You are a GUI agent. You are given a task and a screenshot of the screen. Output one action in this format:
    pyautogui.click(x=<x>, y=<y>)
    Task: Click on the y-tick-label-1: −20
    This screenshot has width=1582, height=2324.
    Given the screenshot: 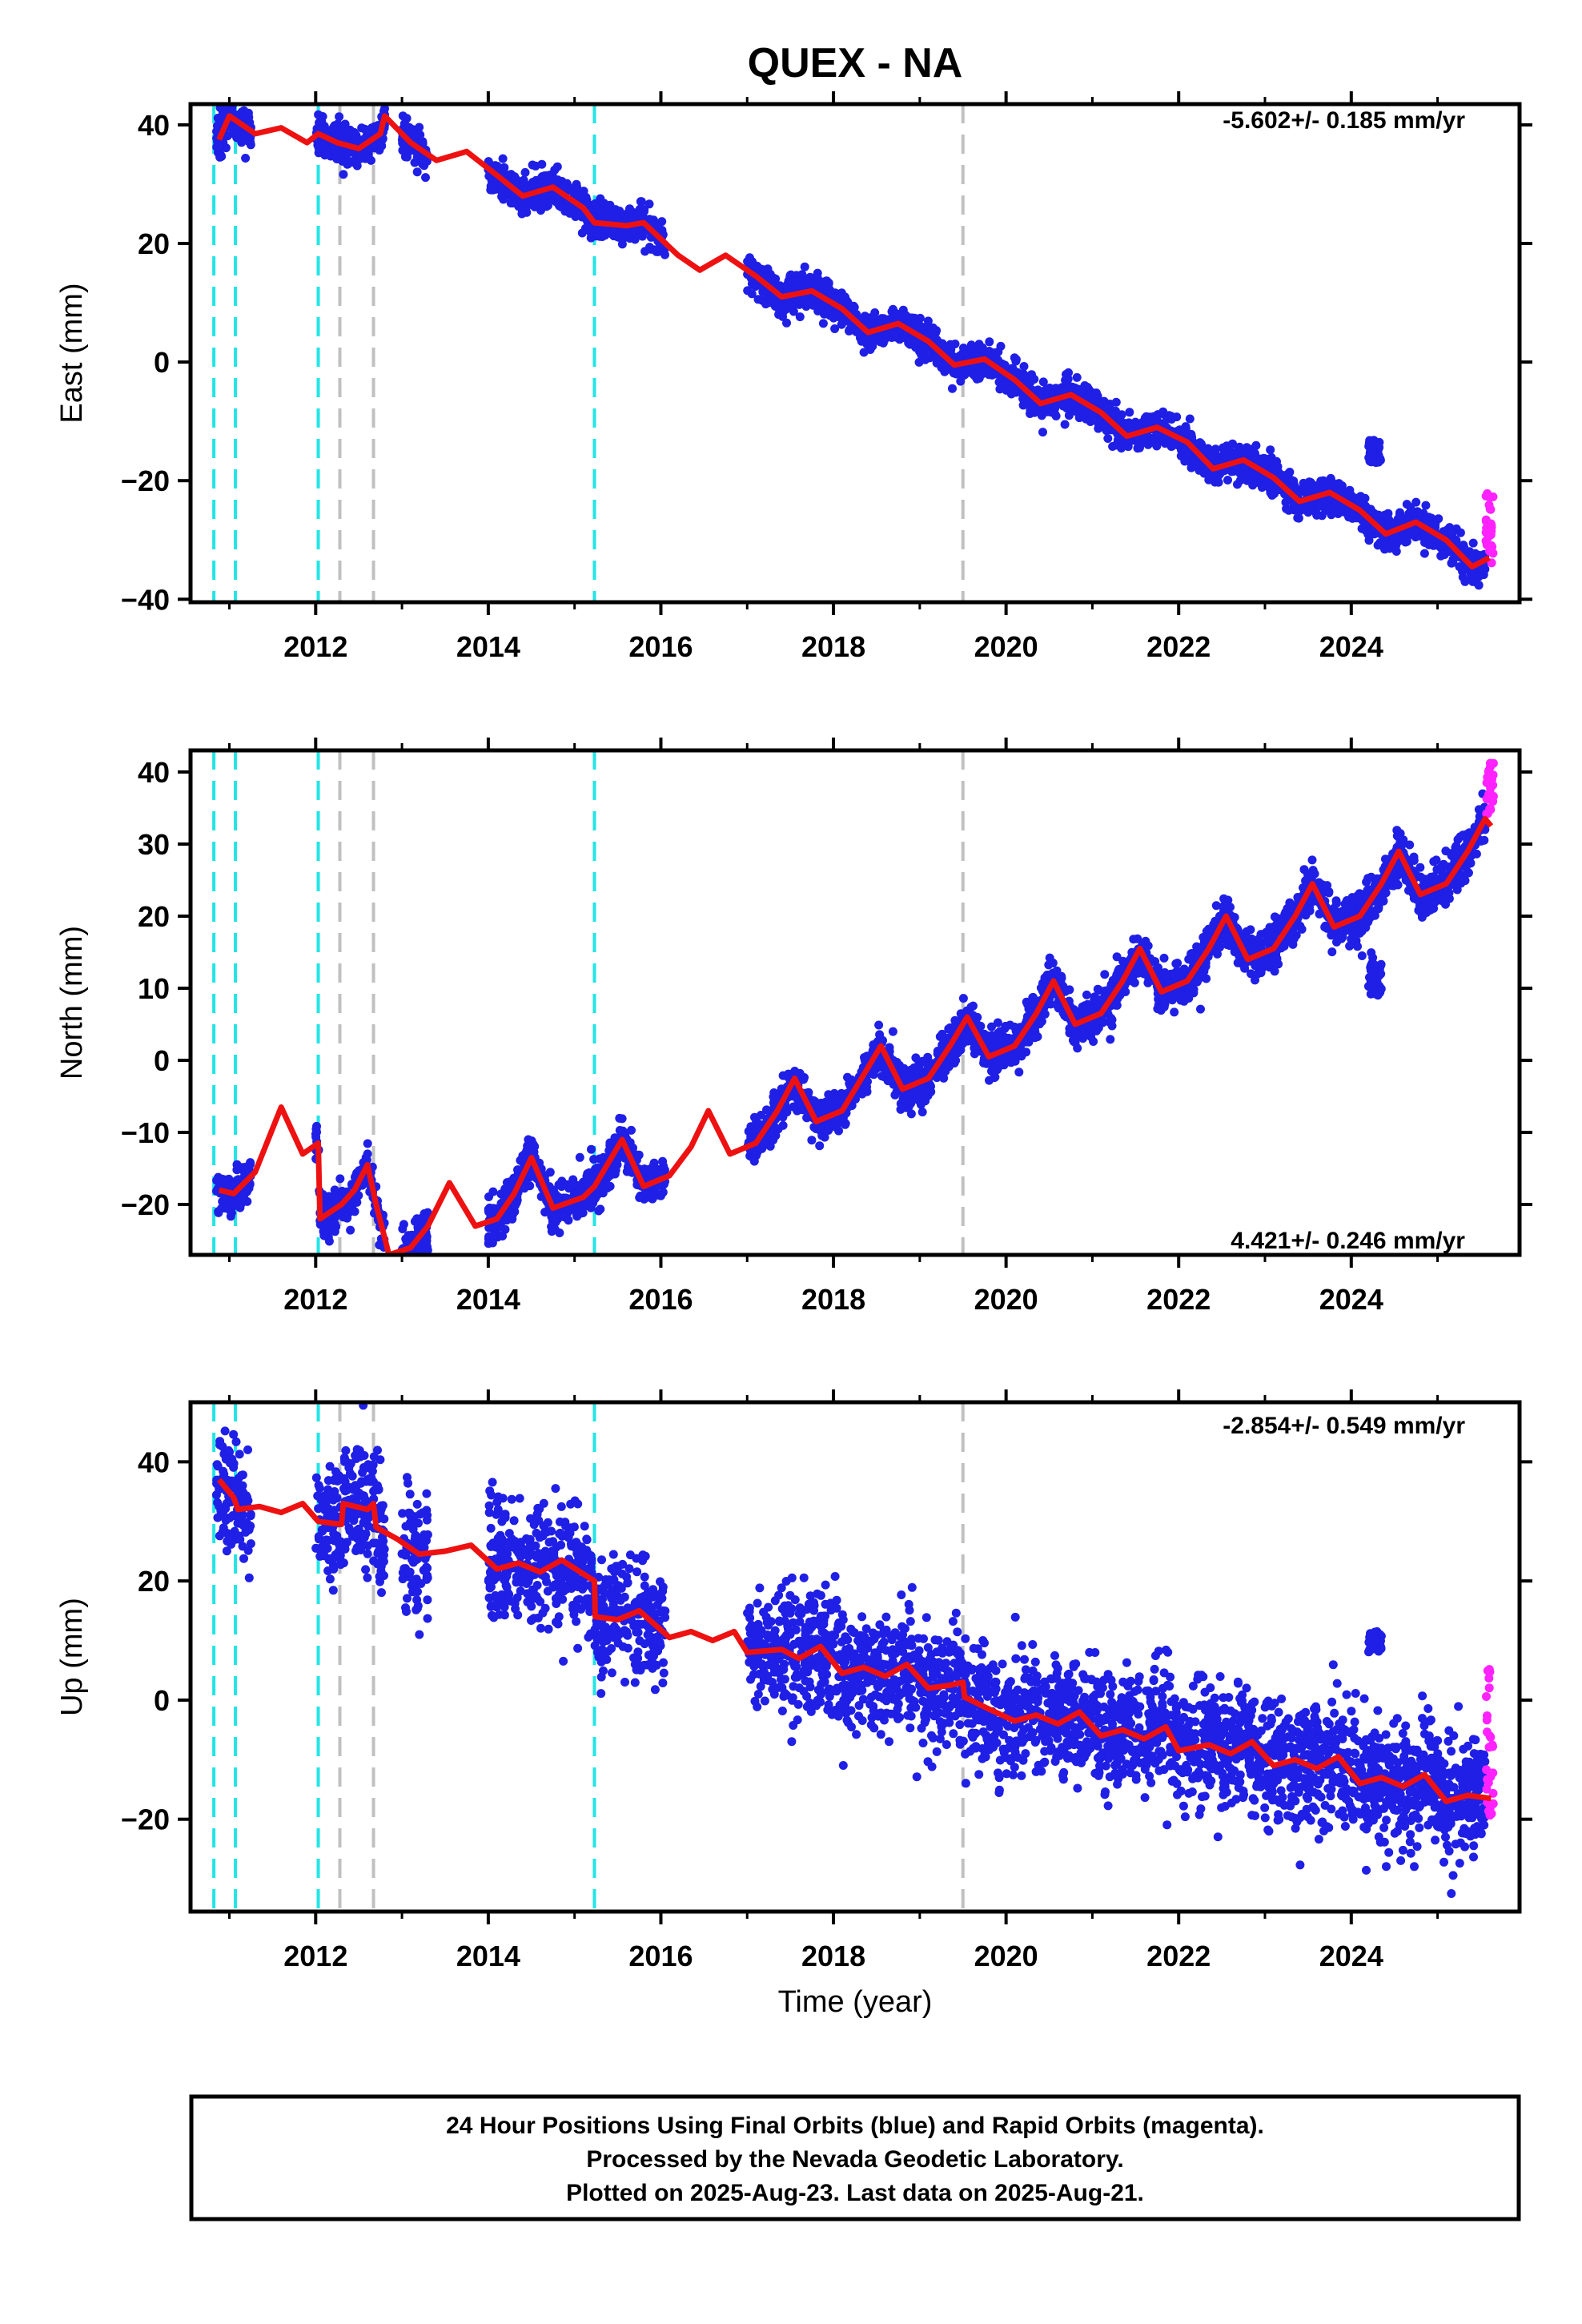 What is the action you would take?
    pyautogui.click(x=145, y=480)
    